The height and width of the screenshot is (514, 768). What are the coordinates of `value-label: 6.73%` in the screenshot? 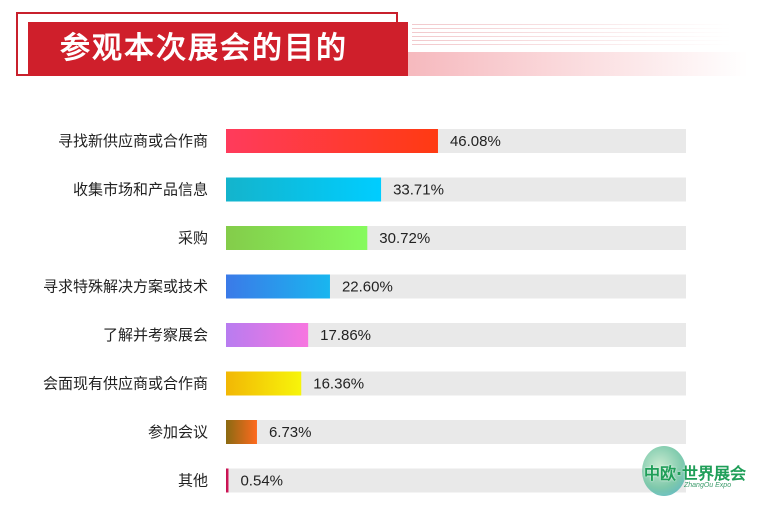 It's located at (290, 432).